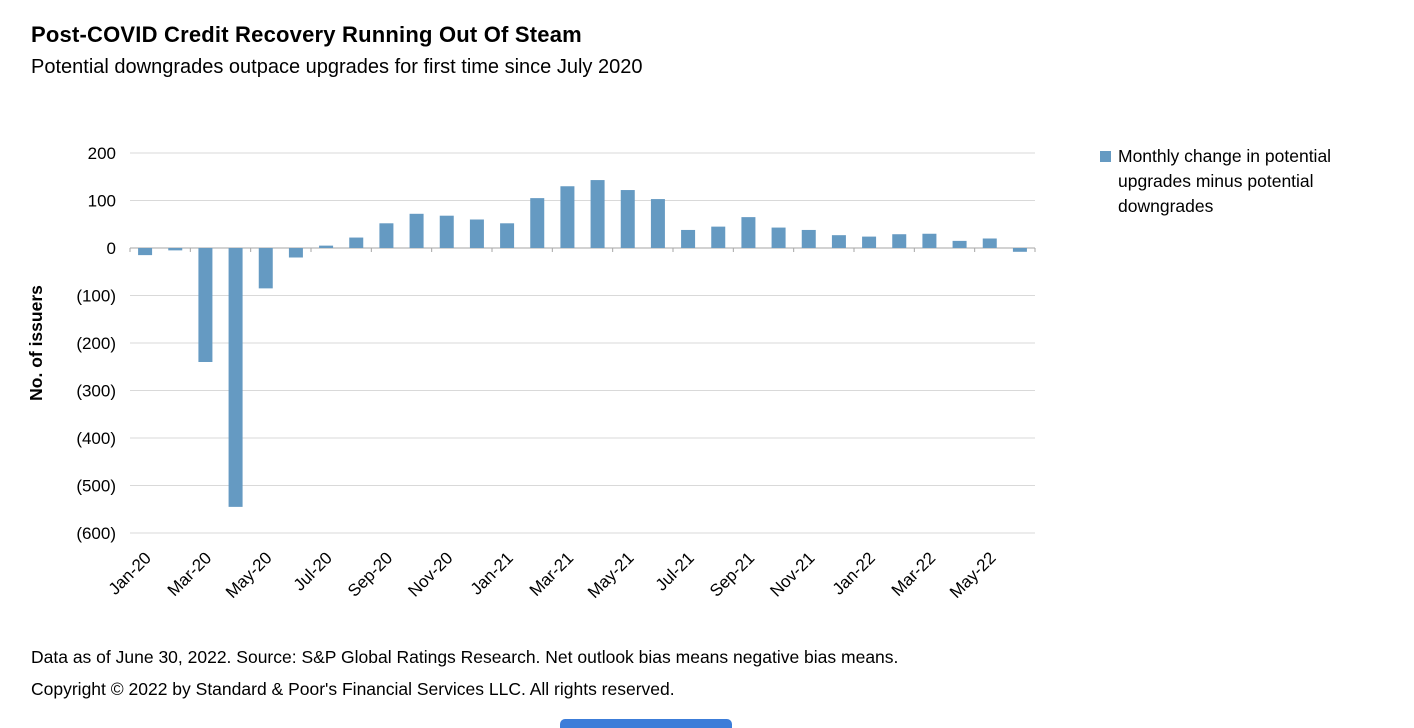 The height and width of the screenshot is (728, 1414). What do you see at coordinates (732, 574) in the screenshot?
I see `x-tick-label: Sep-21` at bounding box center [732, 574].